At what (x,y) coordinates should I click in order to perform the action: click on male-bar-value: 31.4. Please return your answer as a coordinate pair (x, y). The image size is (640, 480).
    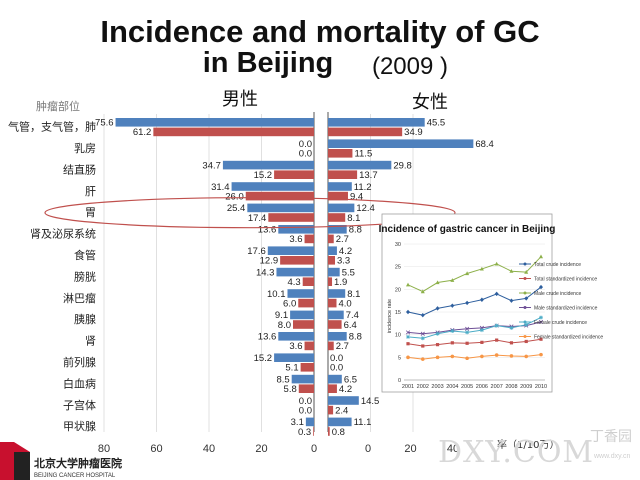
    Looking at the image, I should click on (220, 187).